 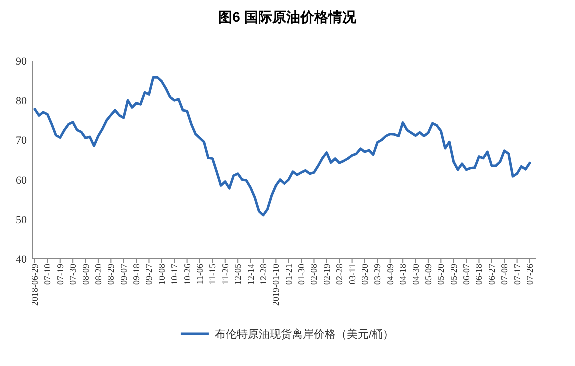 What do you see at coordinates (47, 274) in the screenshot?
I see `x-tick-label: 07-10` at bounding box center [47, 274].